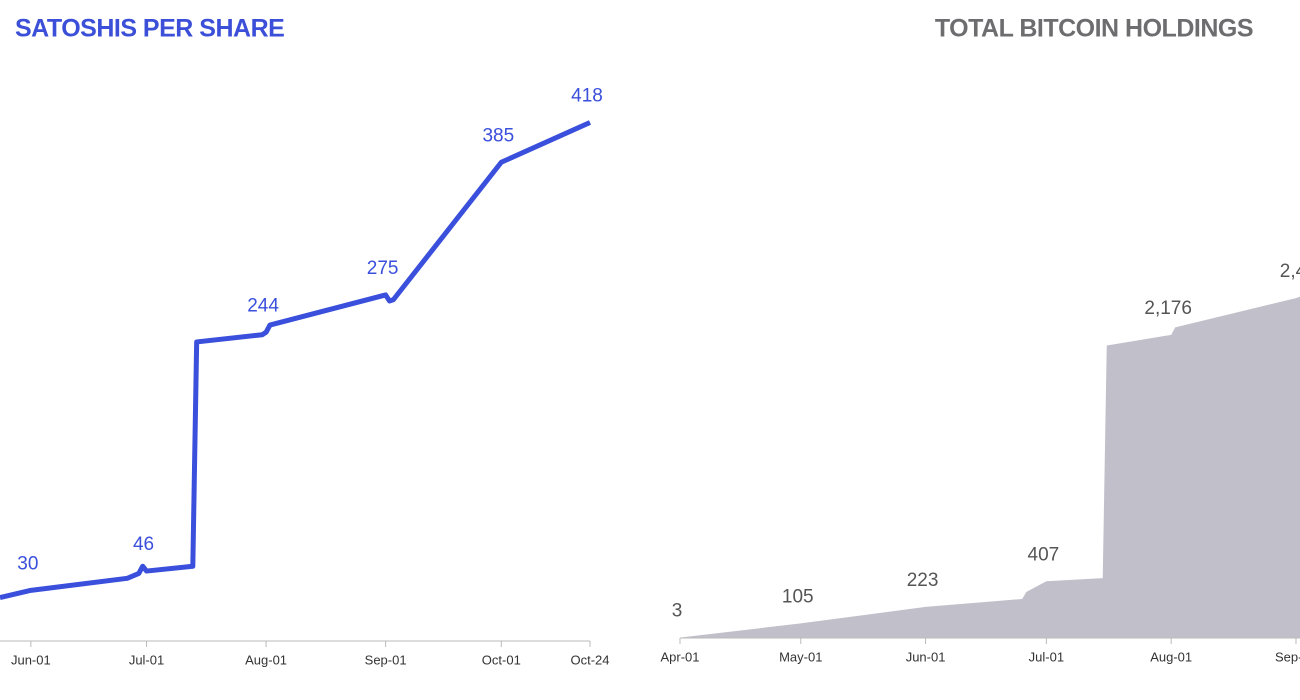  What do you see at coordinates (923, 580) in the screenshot?
I see `data-label: 223` at bounding box center [923, 580].